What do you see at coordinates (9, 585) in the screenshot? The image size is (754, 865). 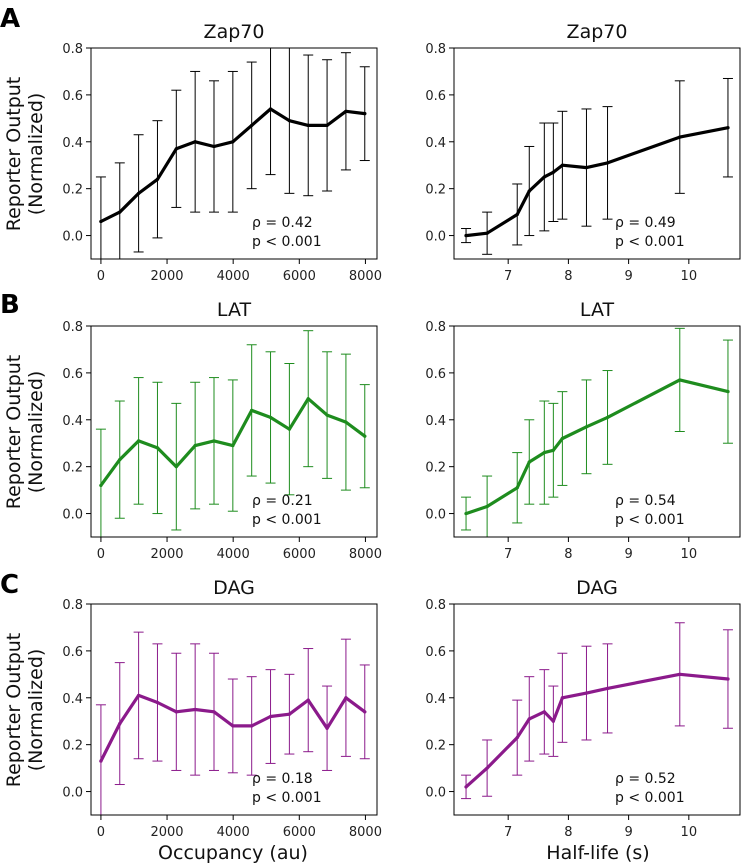 I see `panel-letter-c: C` at bounding box center [9, 585].